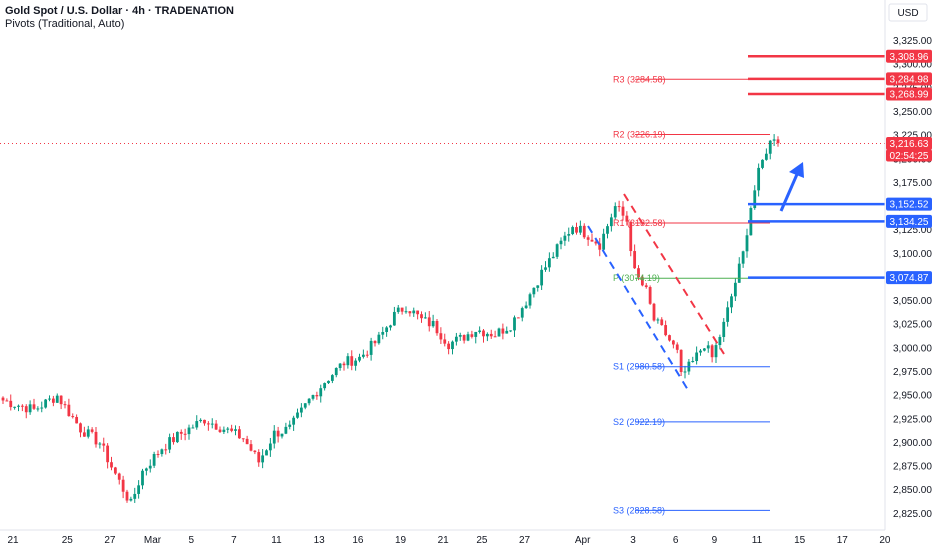 Image resolution: width=932 pixels, height=550 pixels. What do you see at coordinates (816, 167) in the screenshot?
I see `level-lines-layer` at bounding box center [816, 167].